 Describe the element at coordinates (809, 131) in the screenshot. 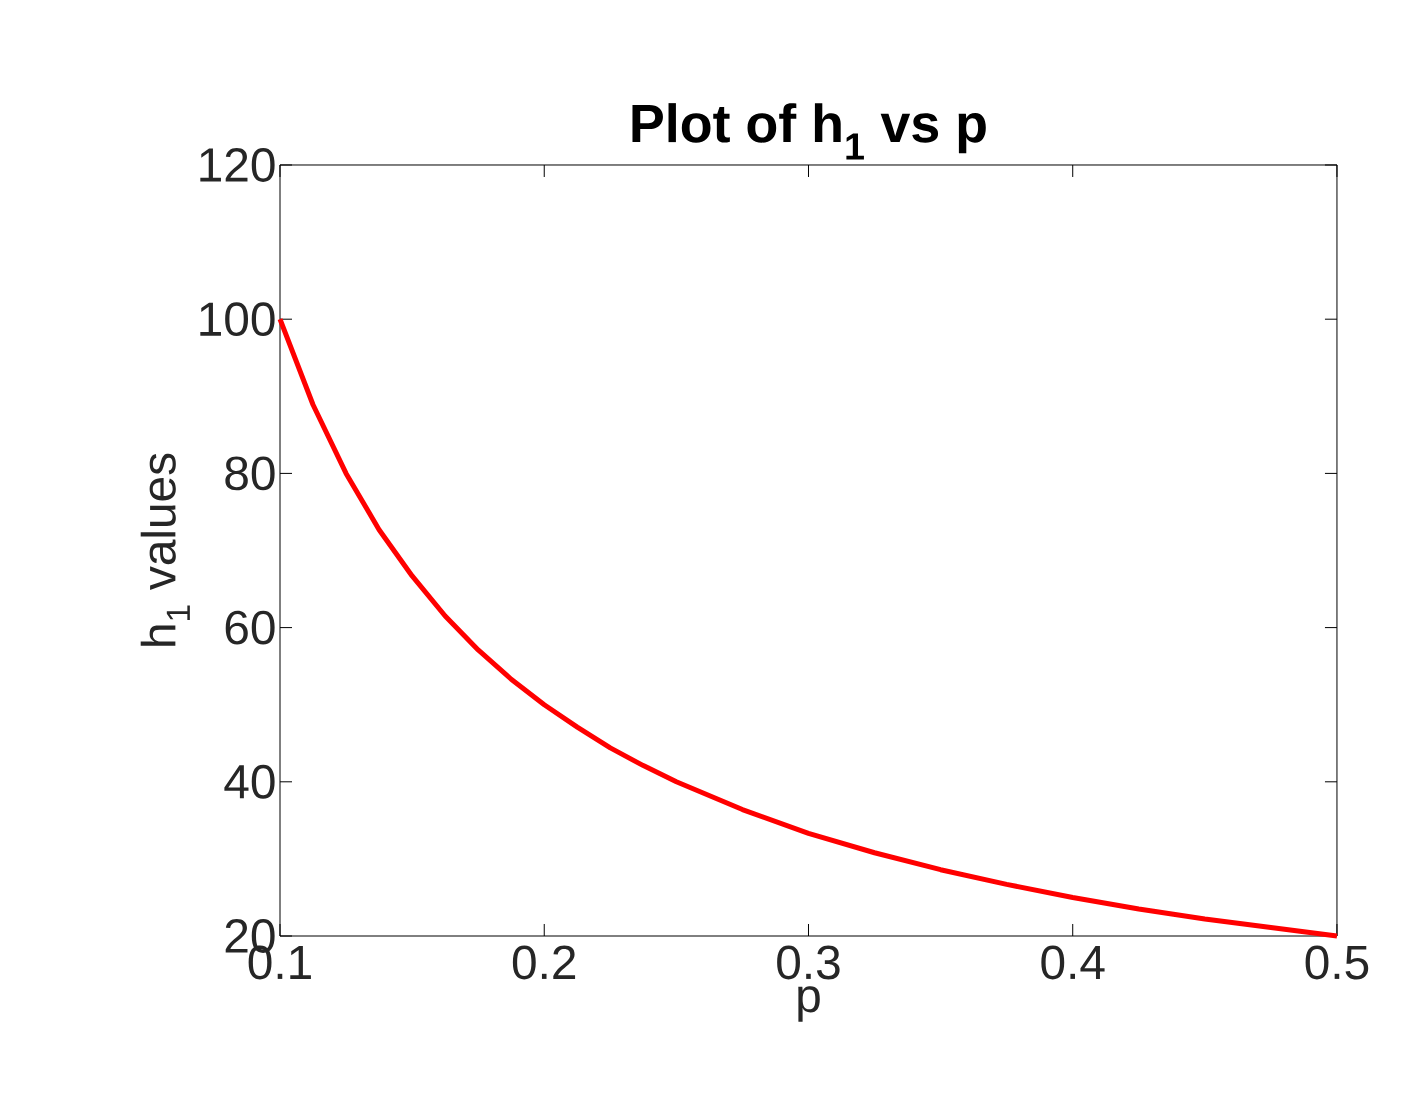

I see `chart-title: Plot of h$_{1}$ vs p` at that location.